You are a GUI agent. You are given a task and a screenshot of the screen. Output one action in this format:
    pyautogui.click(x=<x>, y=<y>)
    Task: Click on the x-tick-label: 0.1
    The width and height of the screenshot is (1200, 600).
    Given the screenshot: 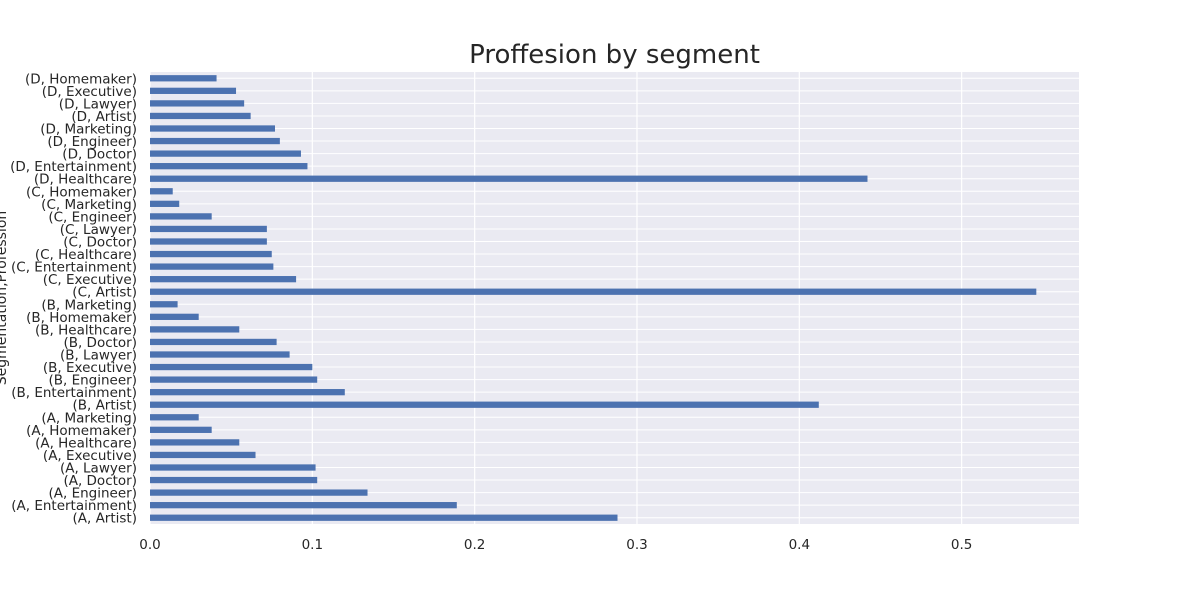 What is the action you would take?
    pyautogui.click(x=312, y=545)
    